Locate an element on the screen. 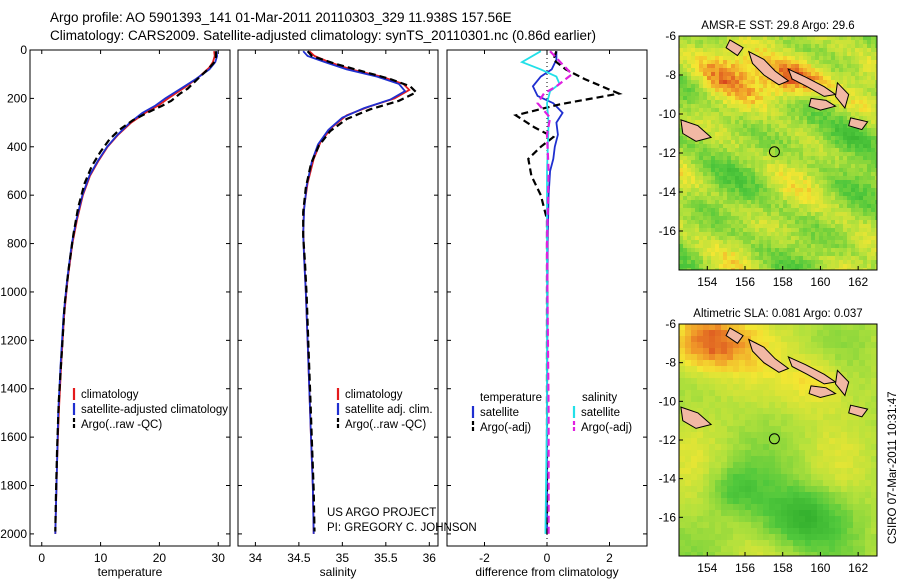 This screenshot has height=580, width=900. credit-timestamp: CSIRO 07-Mar-2011 10:31:47 is located at coordinates (893, 467).